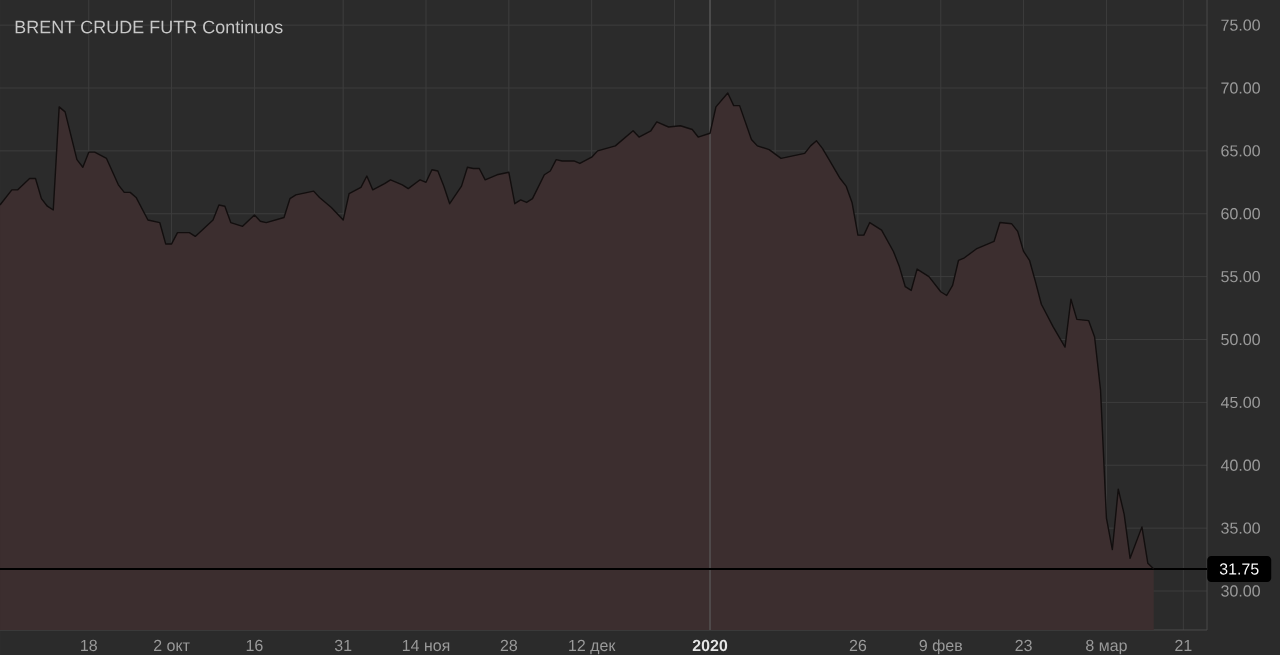  What do you see at coordinates (1240, 339) in the screenshot?
I see `y-tick-label: 50.00` at bounding box center [1240, 339].